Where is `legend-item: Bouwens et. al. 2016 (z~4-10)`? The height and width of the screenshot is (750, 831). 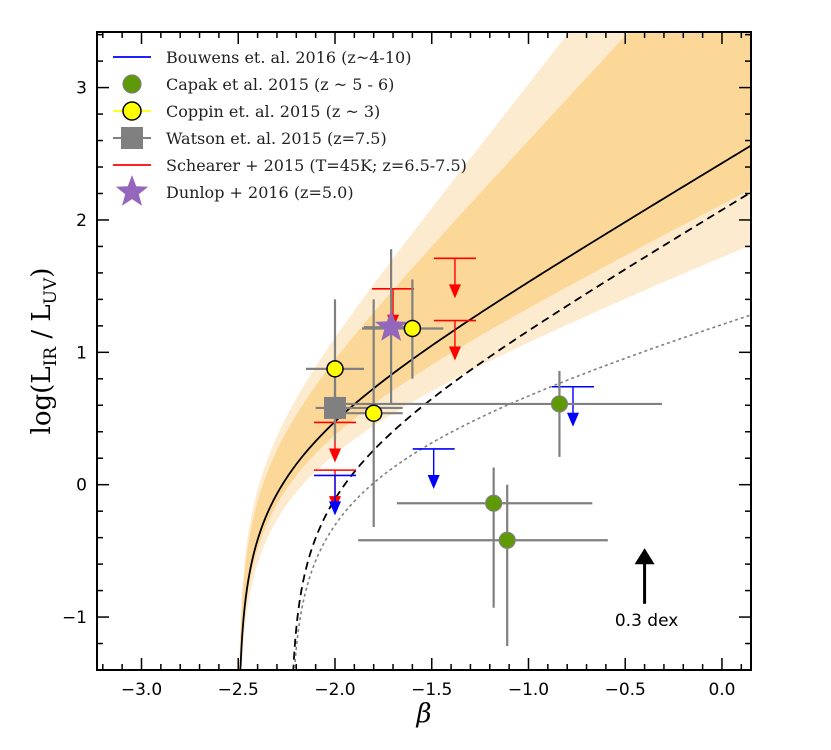
legend-item: Bouwens et. al. 2016 (z~4-10) is located at coordinates (262, 57).